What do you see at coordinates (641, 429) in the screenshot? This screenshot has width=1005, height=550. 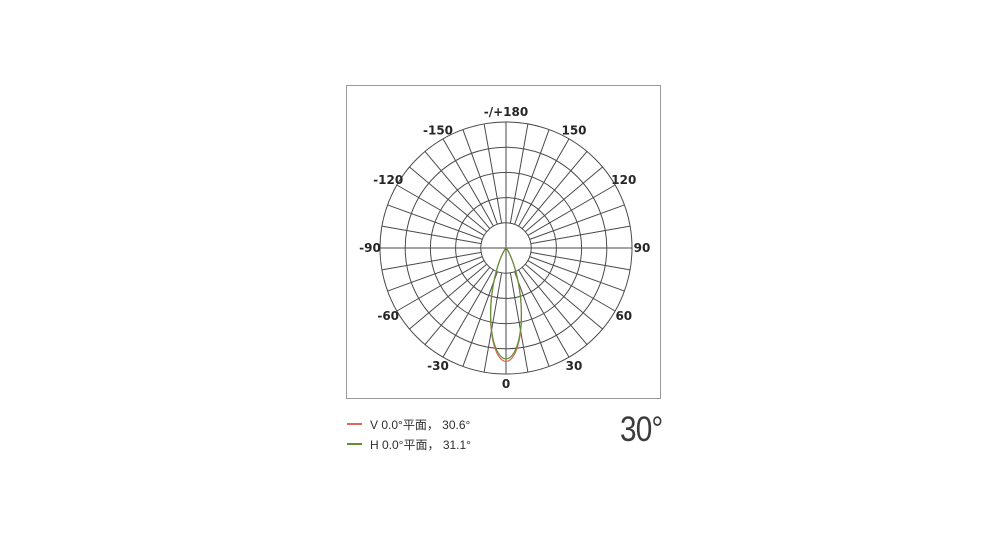 I see `beam-angle-value: 30°` at bounding box center [641, 429].